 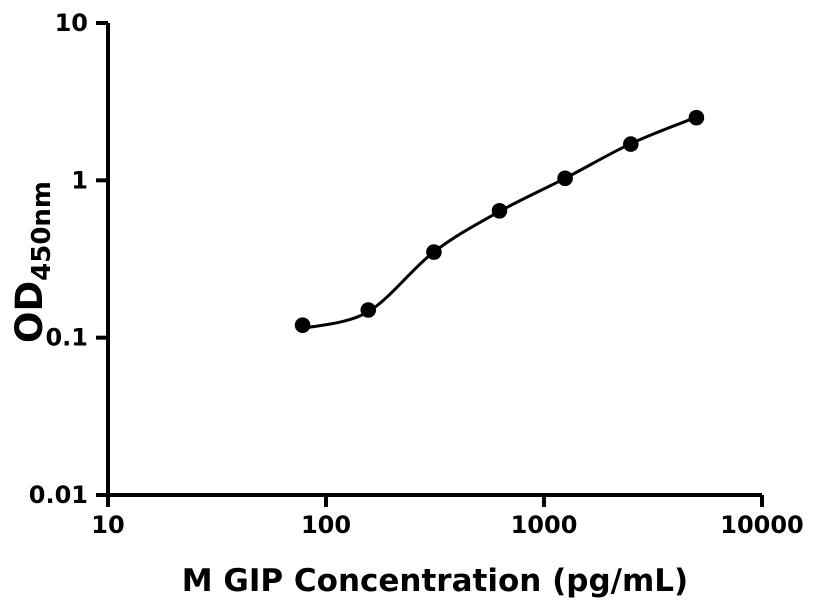 What do you see at coordinates (544, 525) in the screenshot?
I see `x-tick-label: 1000` at bounding box center [544, 525].